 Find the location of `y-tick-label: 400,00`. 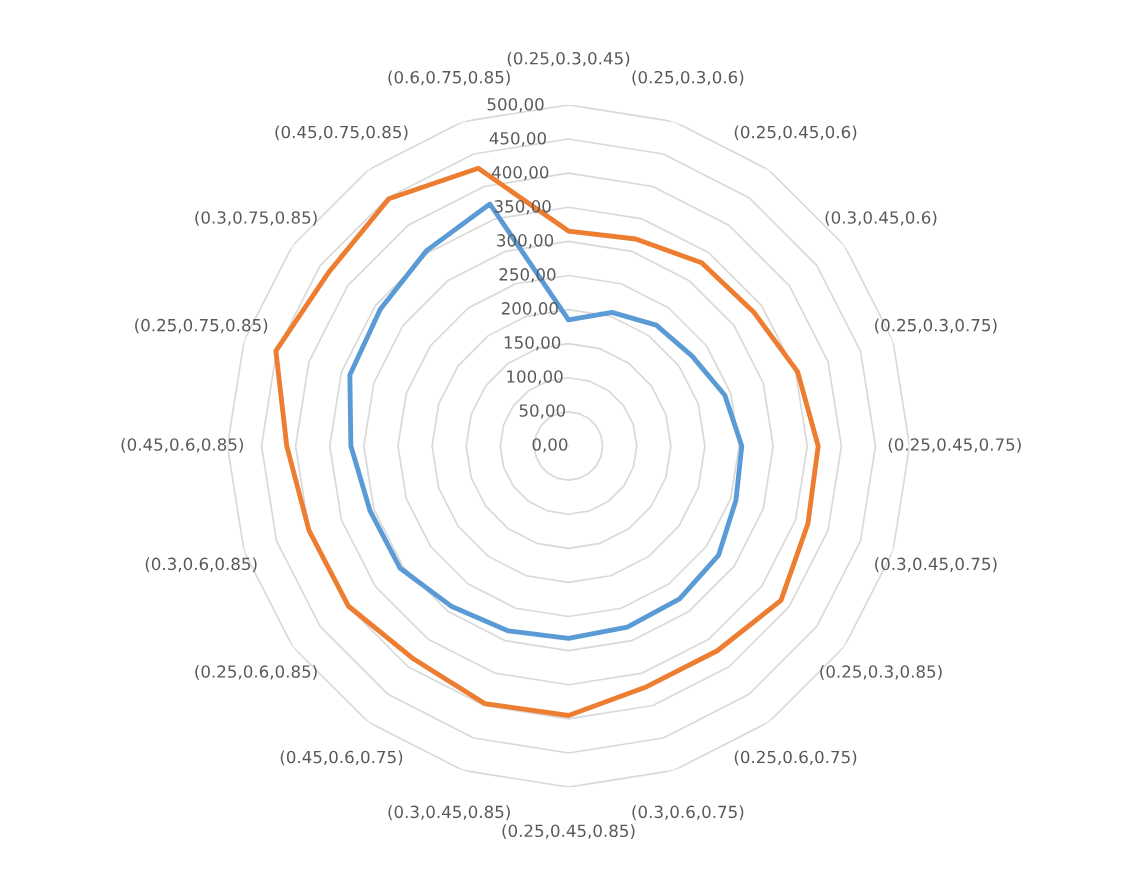

y-tick-label: 400,00 is located at coordinates (520, 173).